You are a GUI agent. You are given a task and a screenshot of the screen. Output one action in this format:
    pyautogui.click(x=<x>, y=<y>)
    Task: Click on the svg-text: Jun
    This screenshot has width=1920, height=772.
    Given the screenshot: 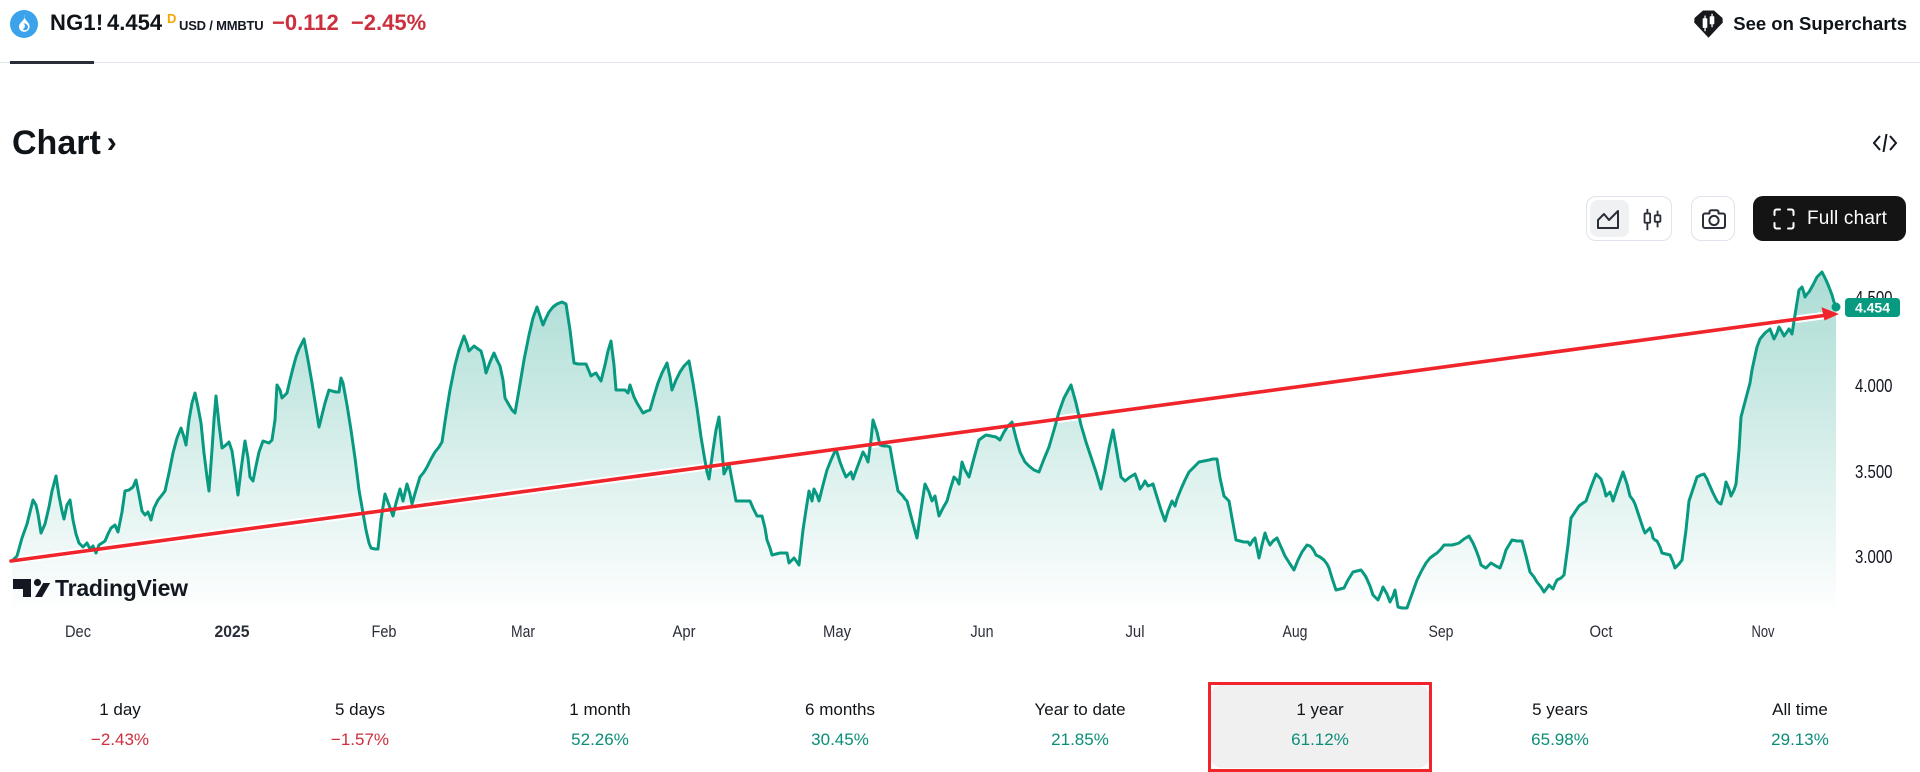 What is the action you would take?
    pyautogui.click(x=982, y=632)
    